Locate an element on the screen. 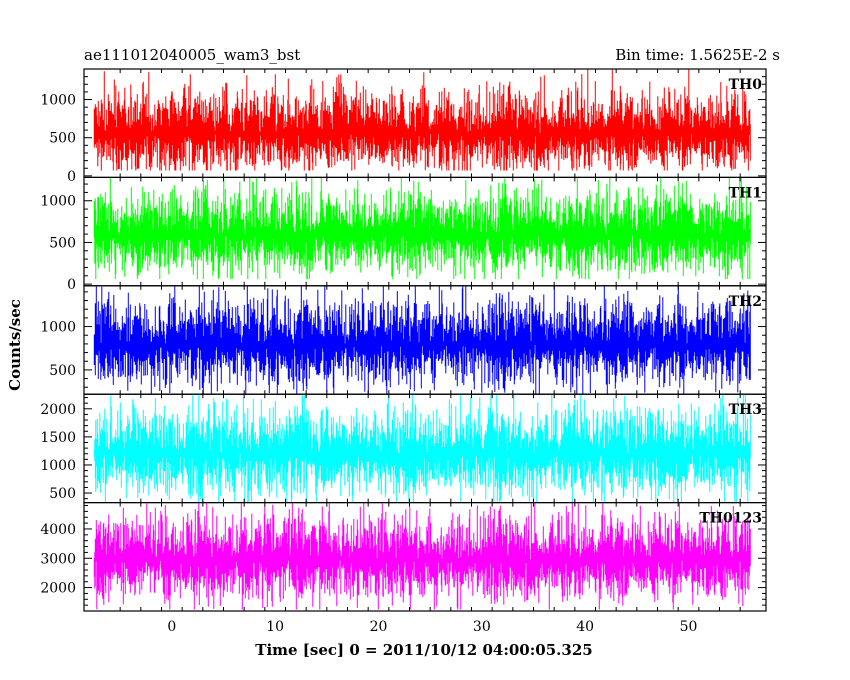  x-tick-label: 0 is located at coordinates (171, 627).